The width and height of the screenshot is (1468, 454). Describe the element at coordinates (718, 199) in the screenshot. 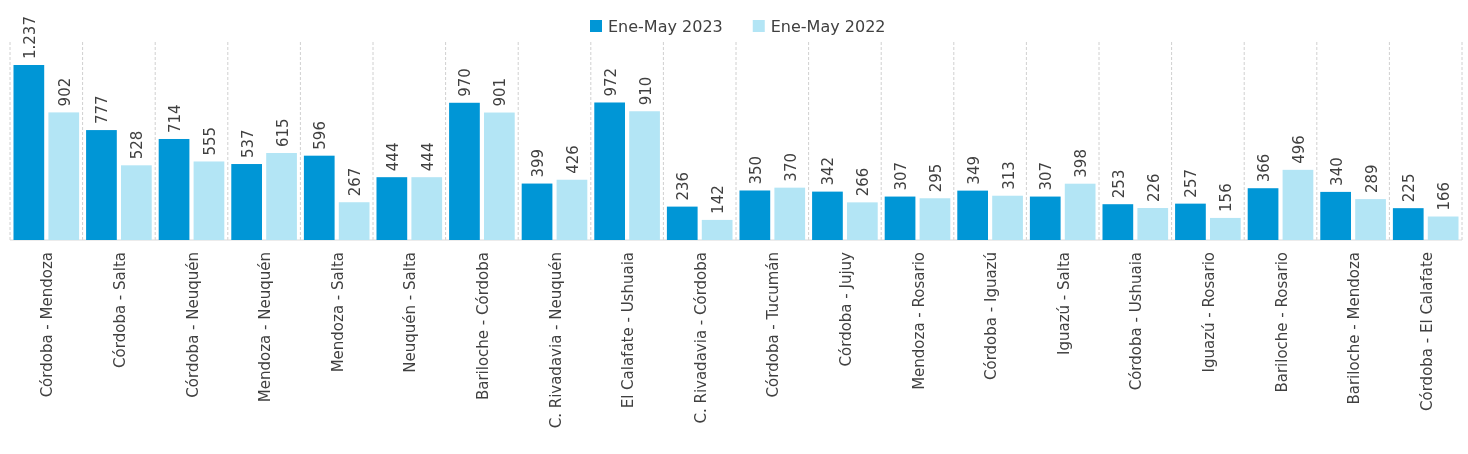

I see `data-label: 142` at that location.